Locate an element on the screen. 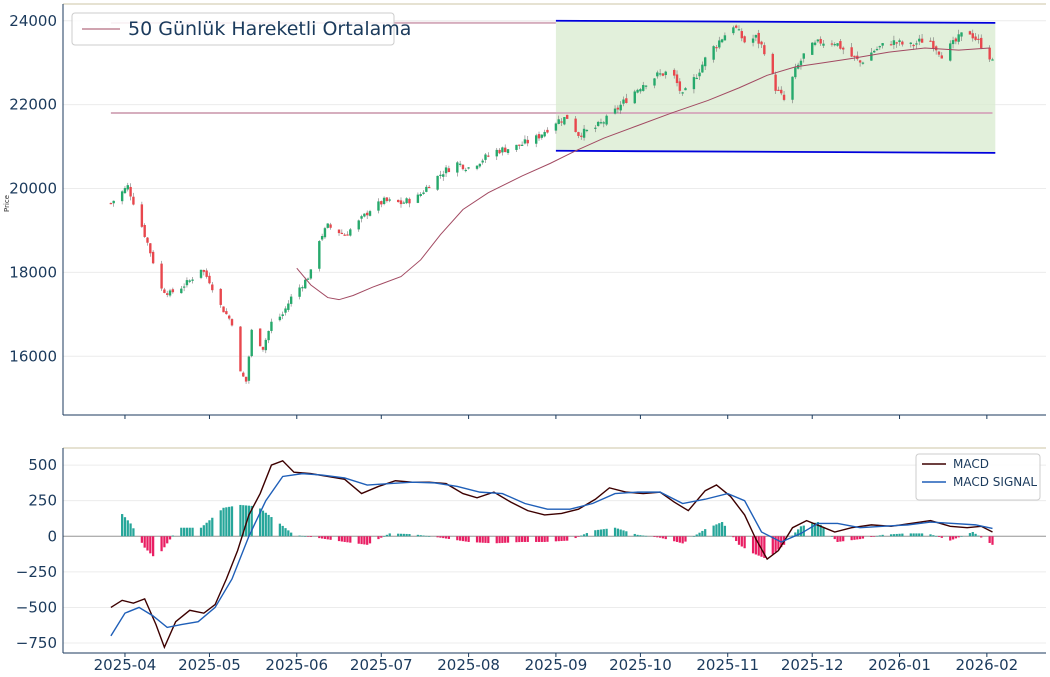  x-tick-label: 2025-08 is located at coordinates (468, 665).